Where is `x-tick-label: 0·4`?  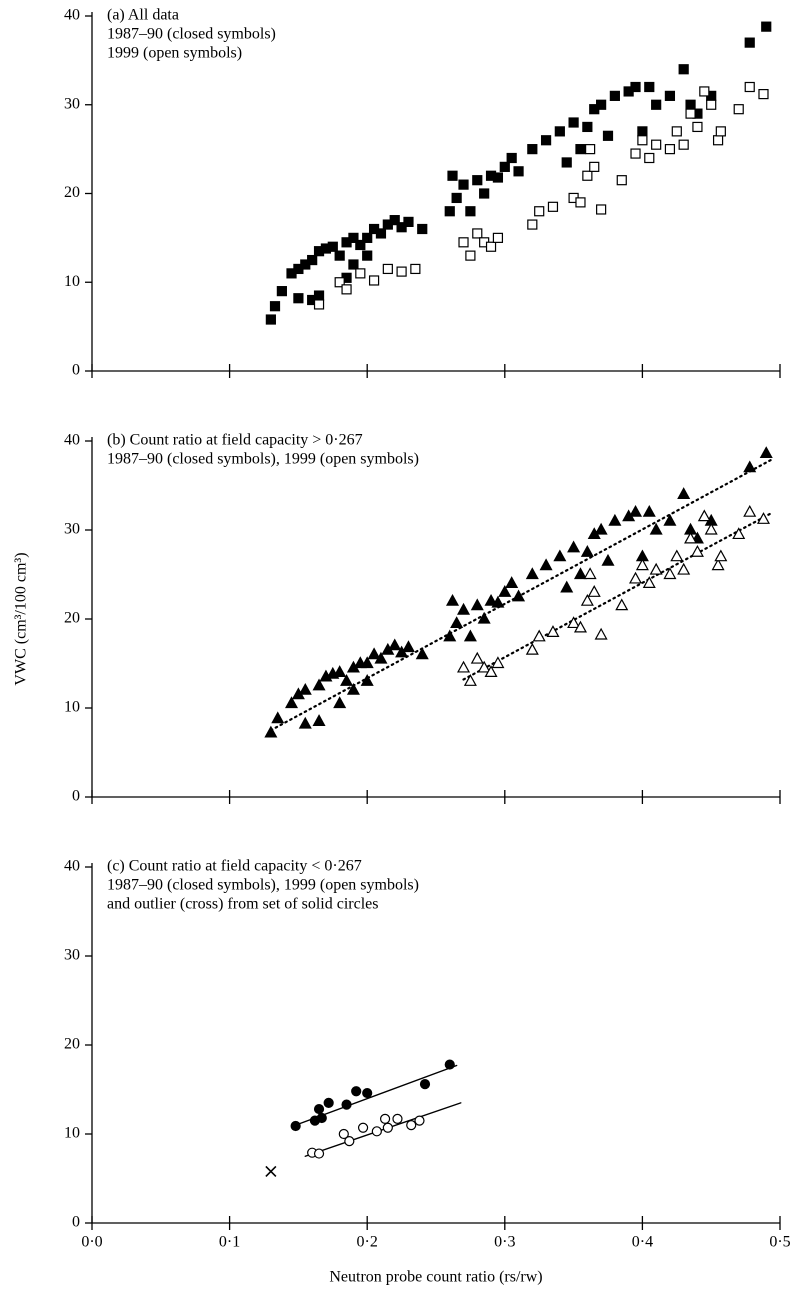
x-tick-label: 0·4 is located at coordinates (642, 1242).